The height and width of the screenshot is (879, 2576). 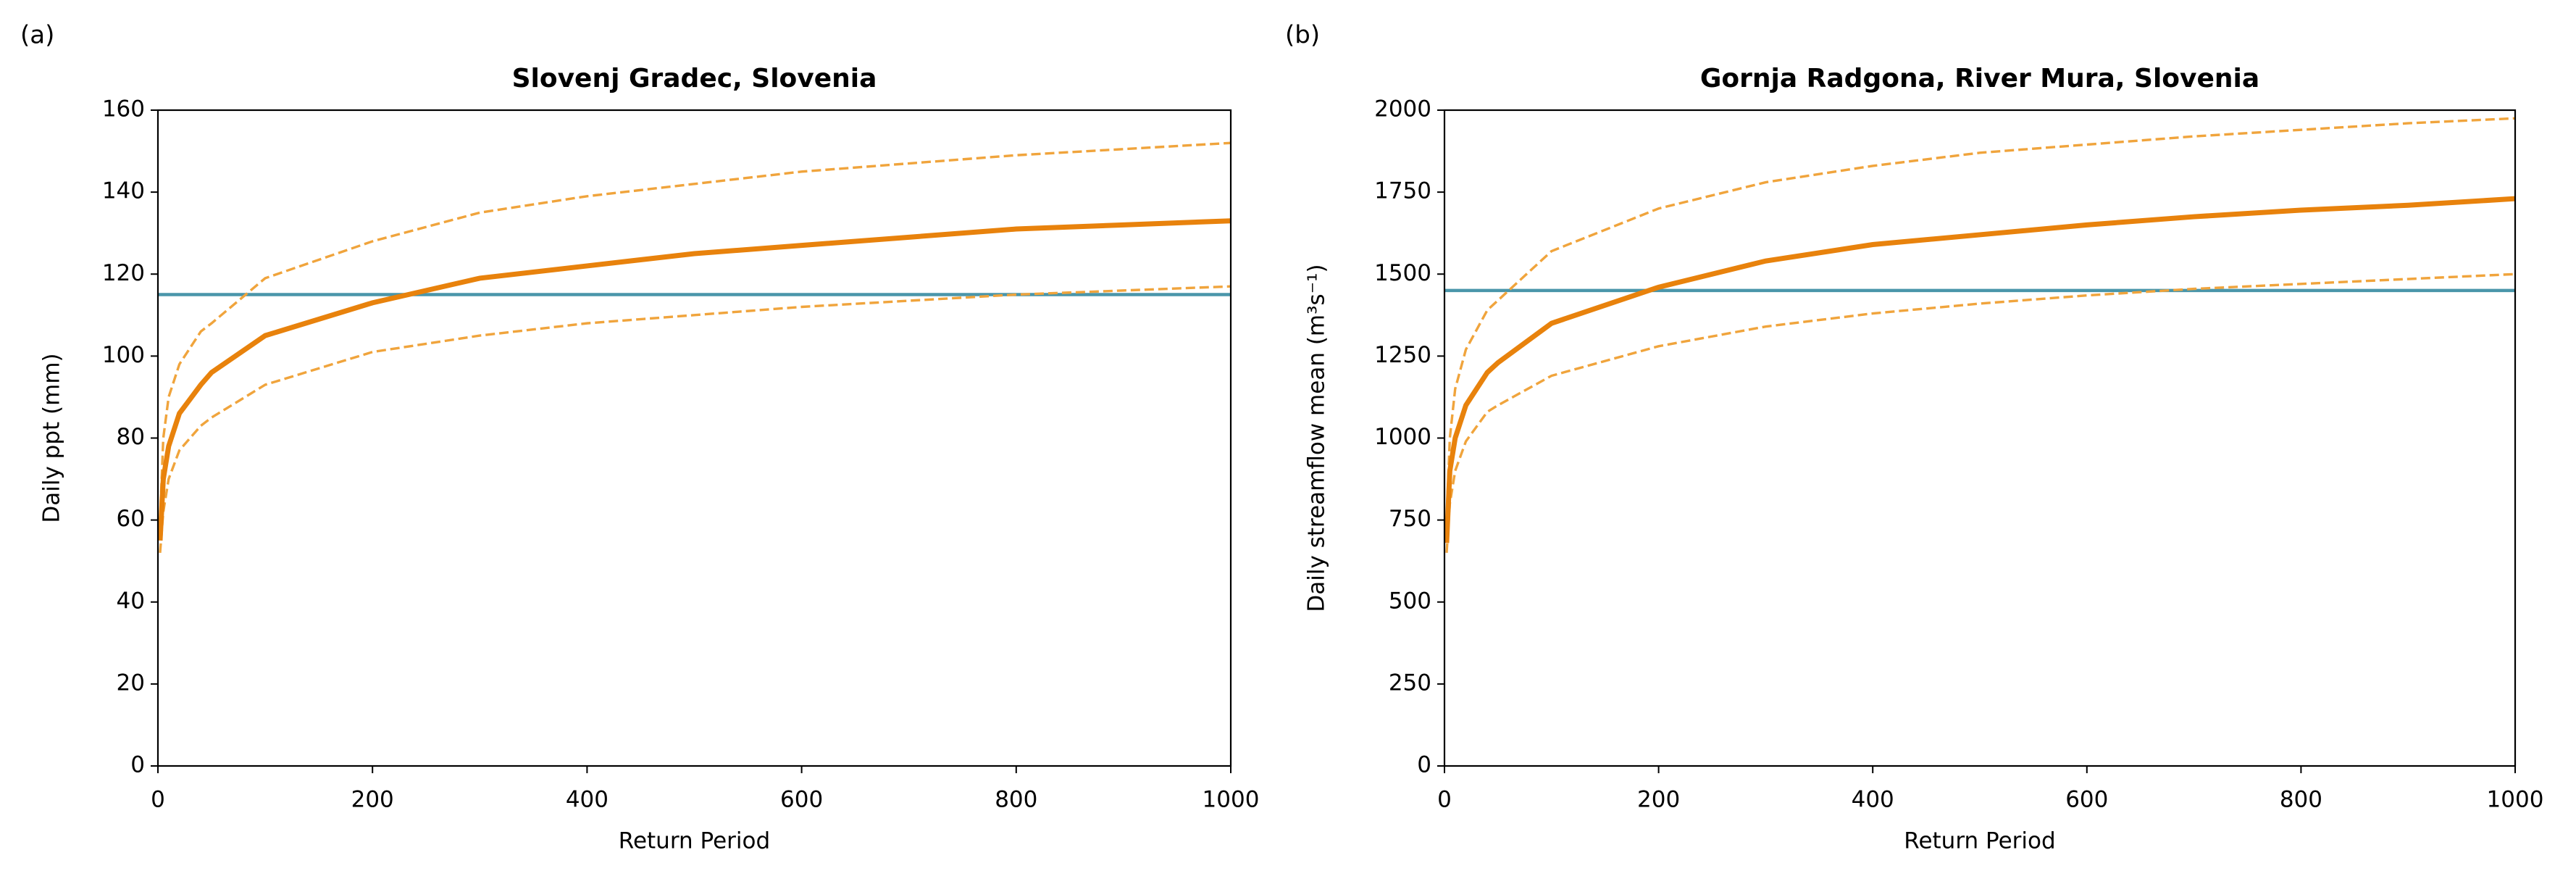 I want to click on y-tick-label: 250, so click(x=1410, y=683).